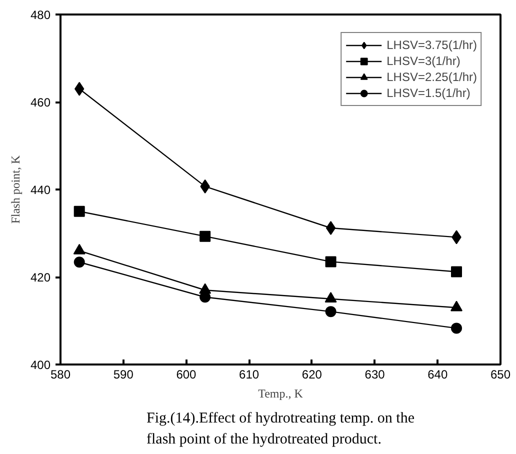 This screenshot has width=516, height=454. I want to click on y-tick-label: 400, so click(40, 365).